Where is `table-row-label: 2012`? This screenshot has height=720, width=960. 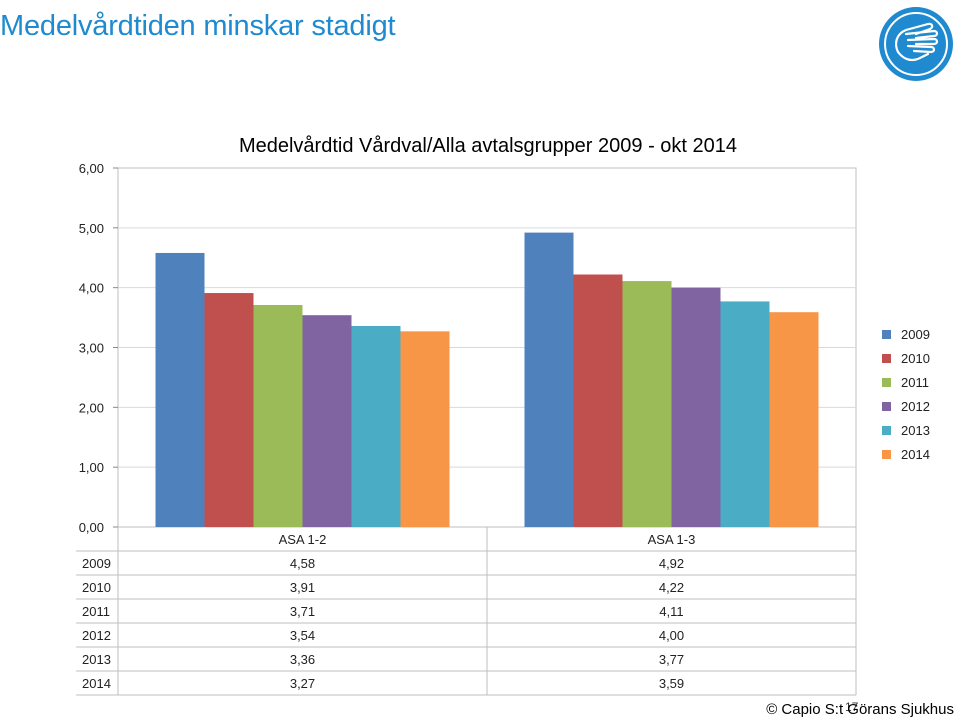 table-row-label: 2012 is located at coordinates (96, 635).